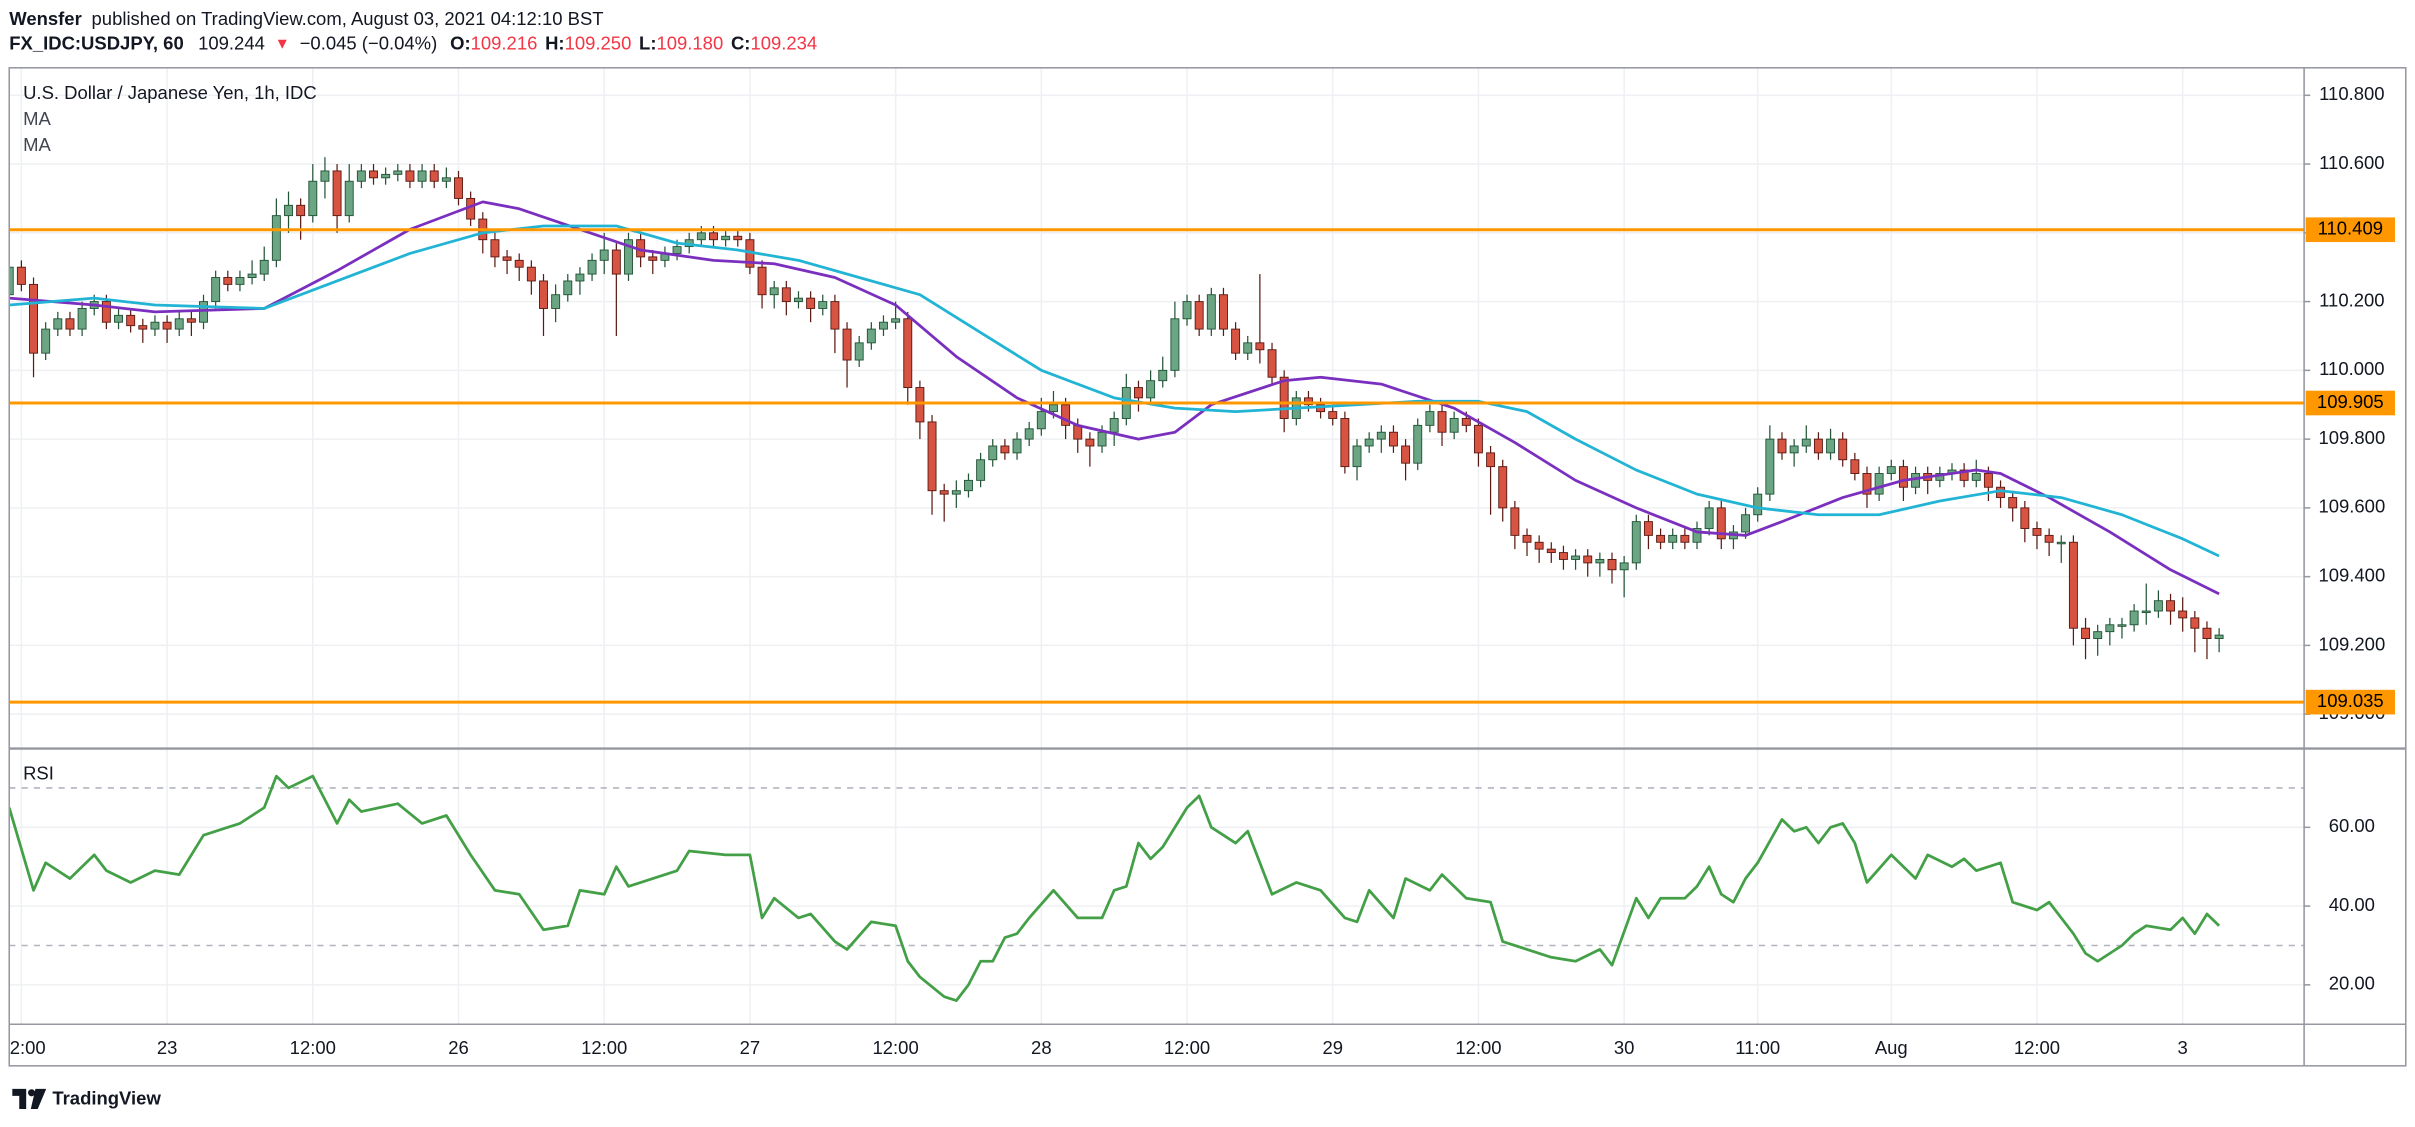 Image resolution: width=2415 pixels, height=1127 pixels. What do you see at coordinates (45, 18) in the screenshot?
I see `author: Wensfer` at bounding box center [45, 18].